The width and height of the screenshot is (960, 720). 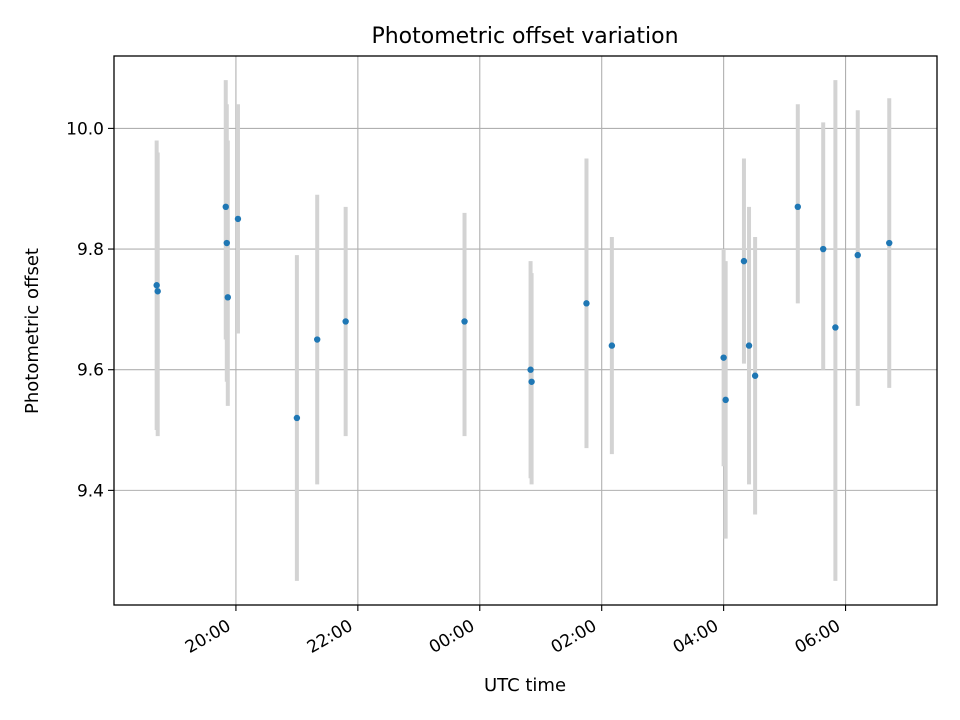 What do you see at coordinates (525, 685) in the screenshot?
I see `x-axis-label: UTC time` at bounding box center [525, 685].